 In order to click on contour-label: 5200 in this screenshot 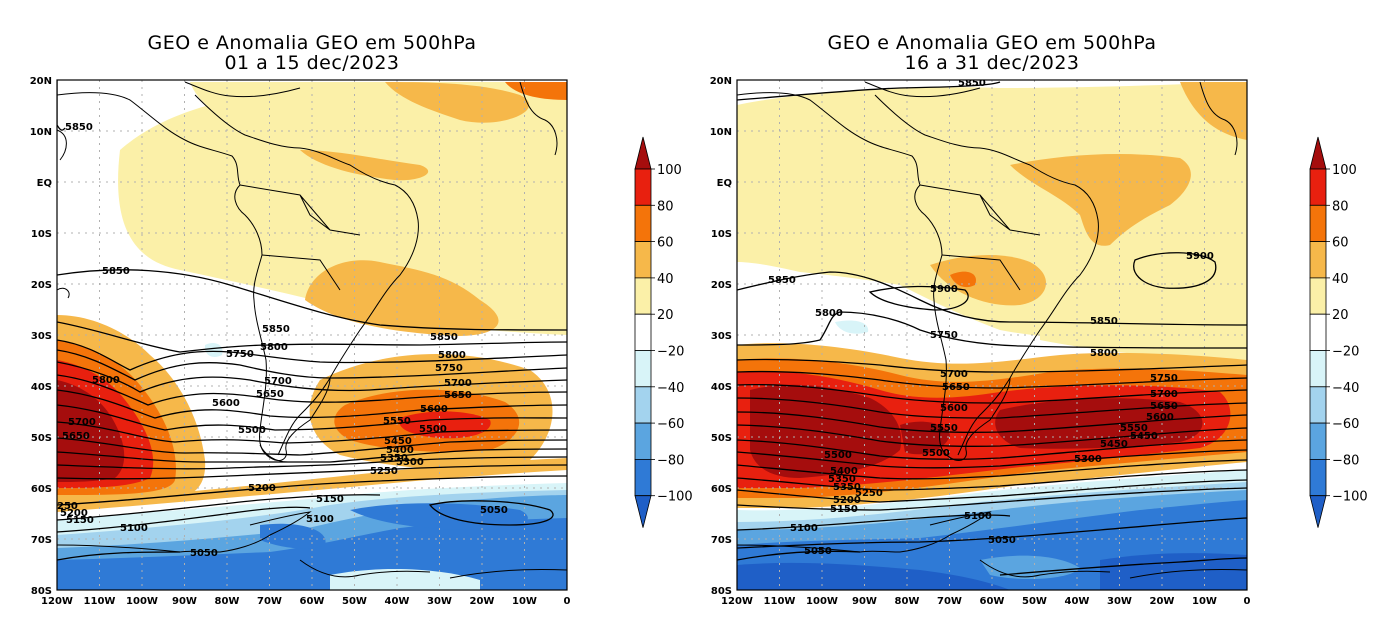, I will do `click(262, 488)`.